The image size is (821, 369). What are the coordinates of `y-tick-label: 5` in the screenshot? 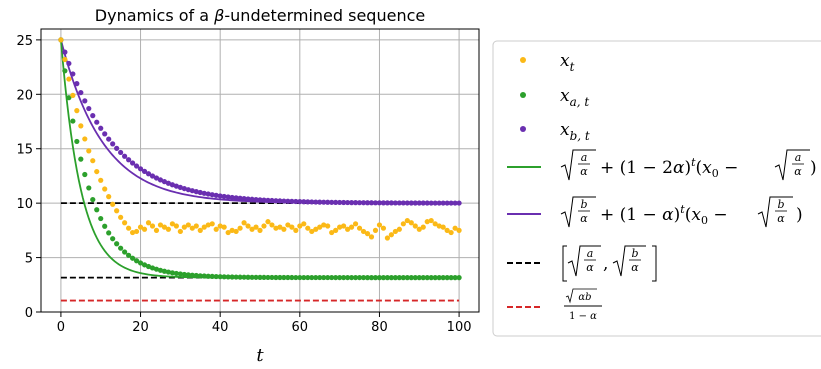 It's located at (29, 259).